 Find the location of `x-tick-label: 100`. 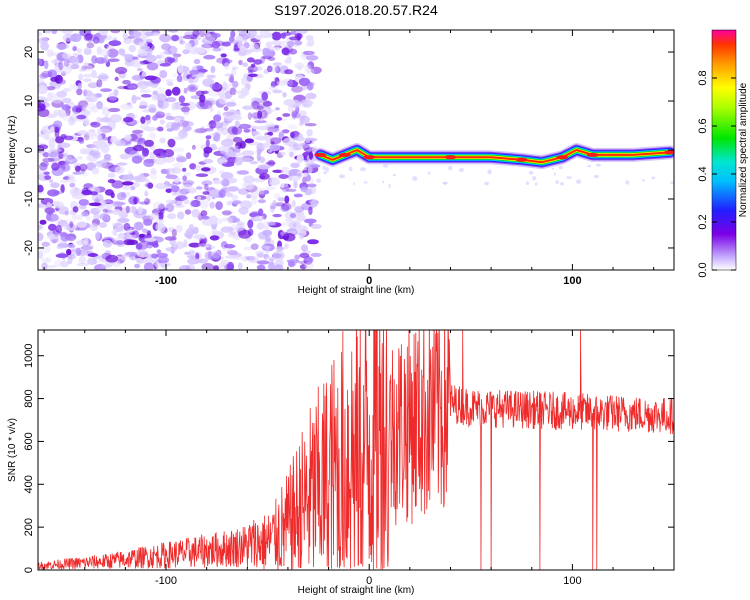

x-tick-label: 100 is located at coordinates (572, 581).